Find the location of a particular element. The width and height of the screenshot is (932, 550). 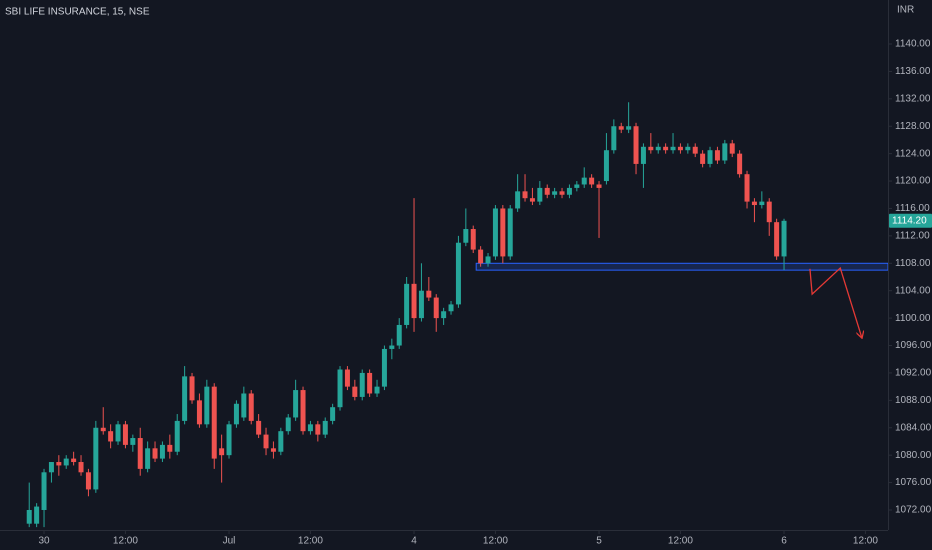

y-tick-label: 1076.00 is located at coordinates (913, 482).